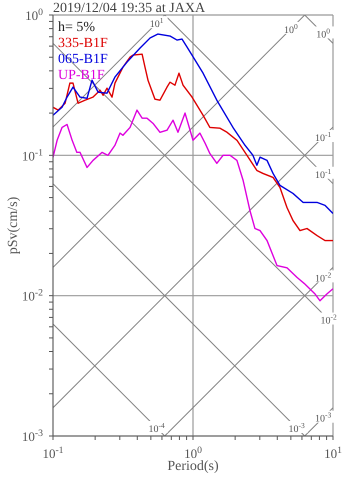 Image resolution: width=347 pixels, height=478 pixels. Describe the element at coordinates (193, 466) in the screenshot. I see `x-axis-title: Period(s)` at that location.